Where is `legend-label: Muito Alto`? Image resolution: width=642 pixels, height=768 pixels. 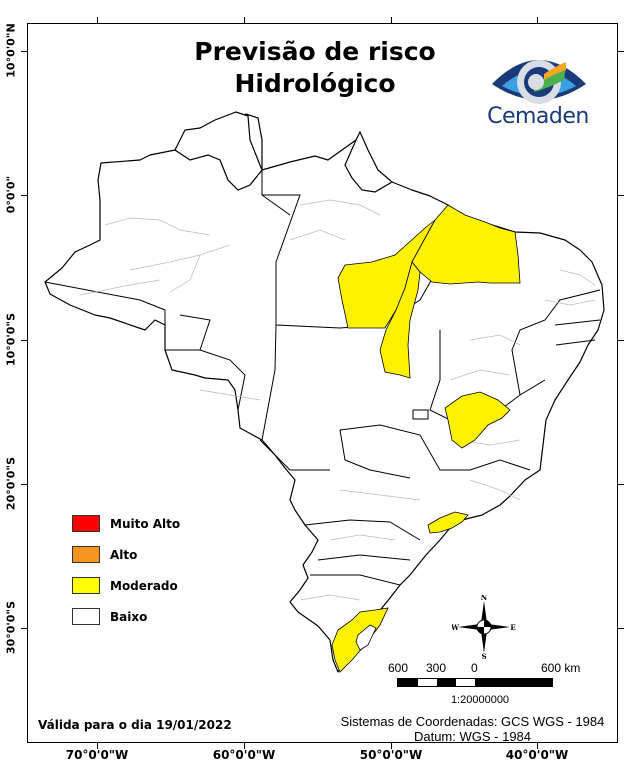 legend-label: Muito Alto is located at coordinates (145, 523).